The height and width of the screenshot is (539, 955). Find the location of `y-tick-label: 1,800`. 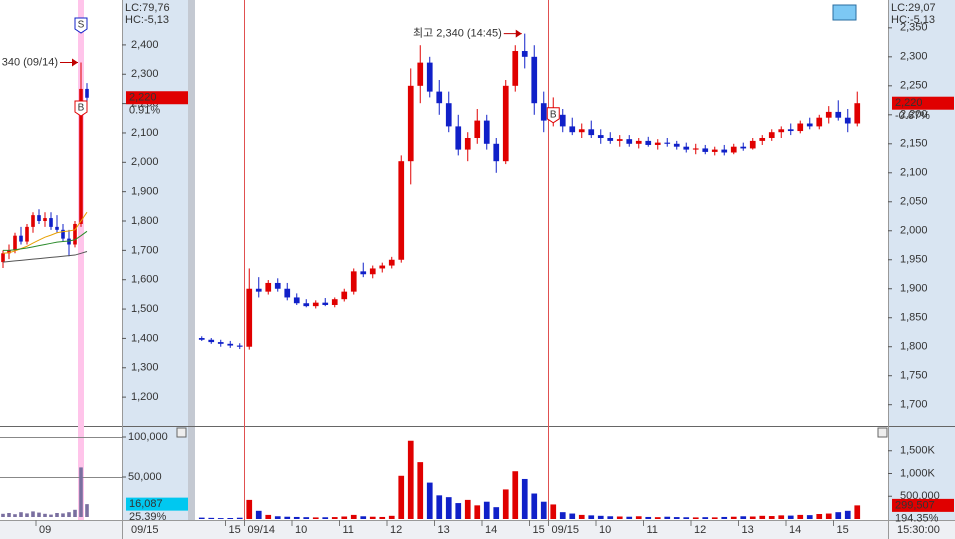

y-tick-label: 1,800 is located at coordinates (914, 347).